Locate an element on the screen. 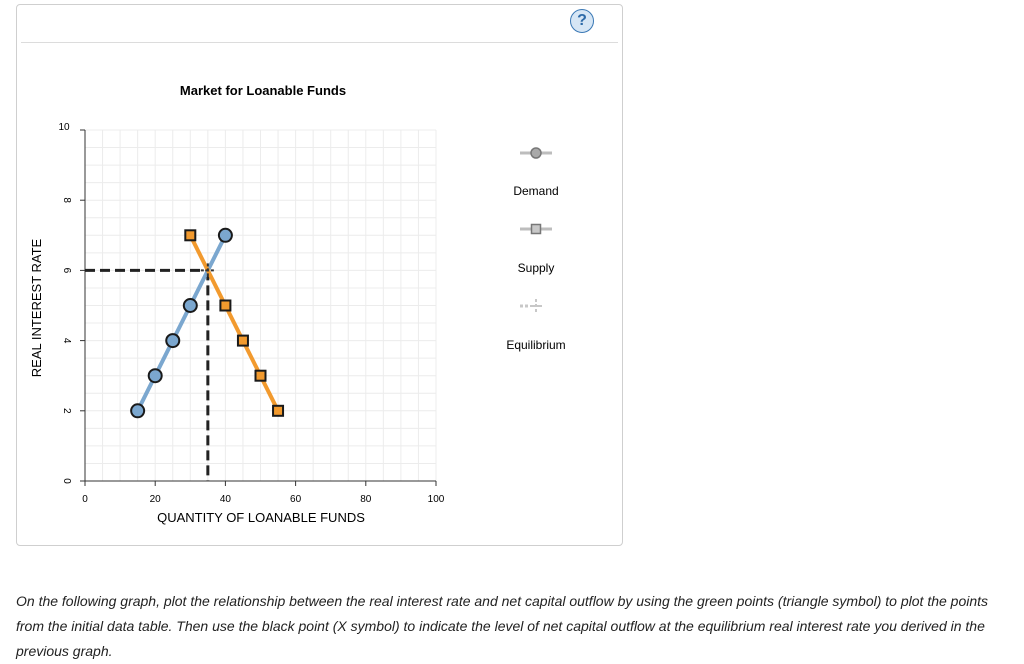 Image resolution: width=1024 pixels, height=664 pixels. legend-supply-label: Supply is located at coordinates (536, 268).